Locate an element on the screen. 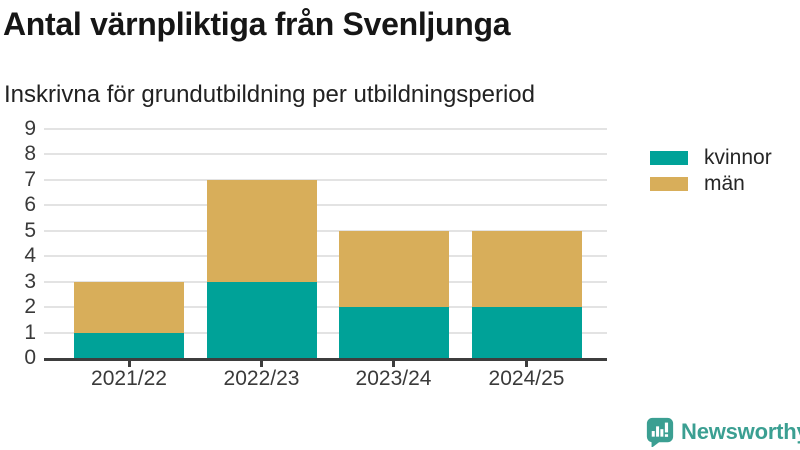  bar-segment-2022/23-kvinnor is located at coordinates (261, 319).